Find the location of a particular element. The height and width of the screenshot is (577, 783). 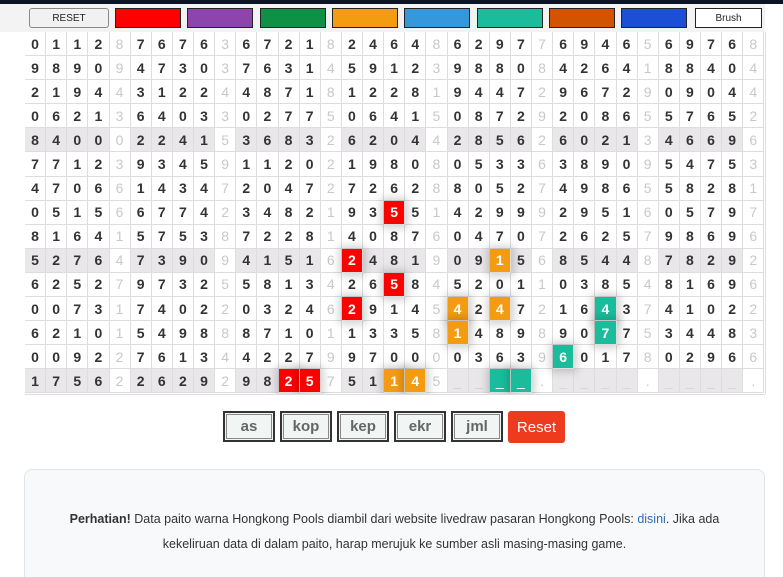

kop-button: kop is located at coordinates (306, 426).